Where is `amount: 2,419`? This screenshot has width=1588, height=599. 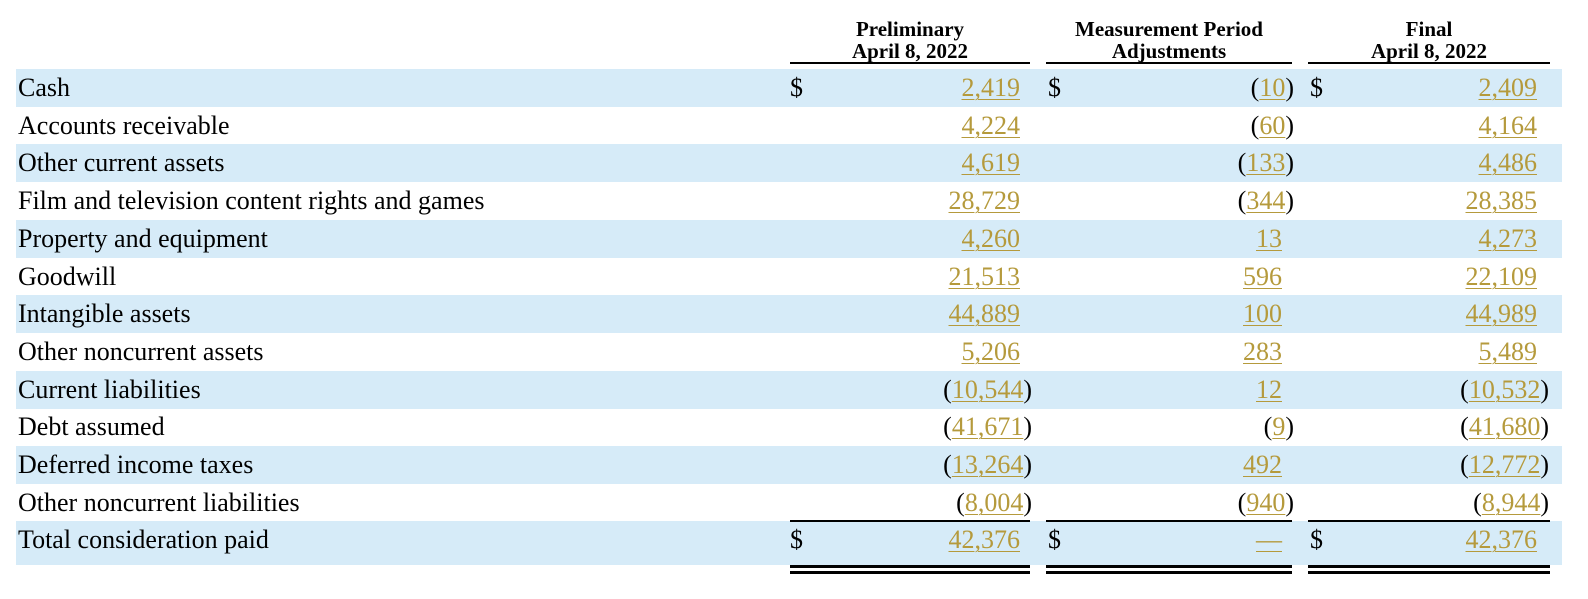 amount: 2,419 is located at coordinates (991, 87).